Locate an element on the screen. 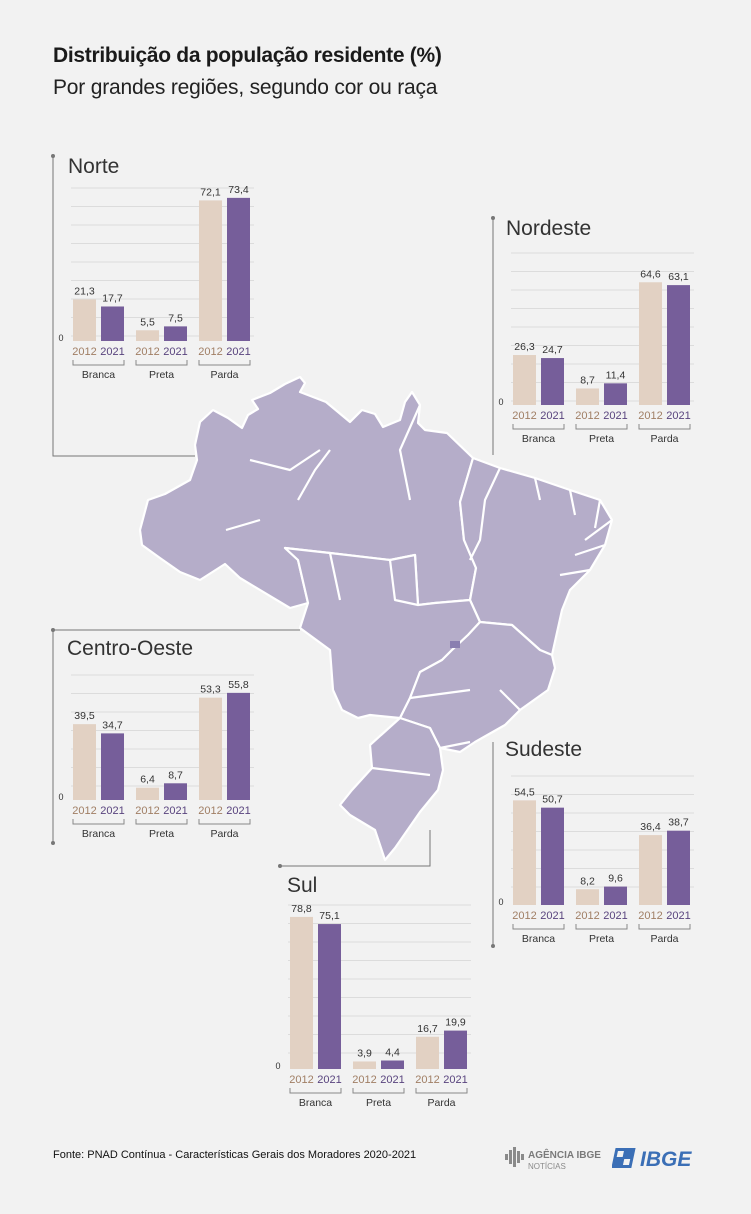 Image resolution: width=751 pixels, height=1214 pixels. data-label: 39,5 is located at coordinates (84, 716).